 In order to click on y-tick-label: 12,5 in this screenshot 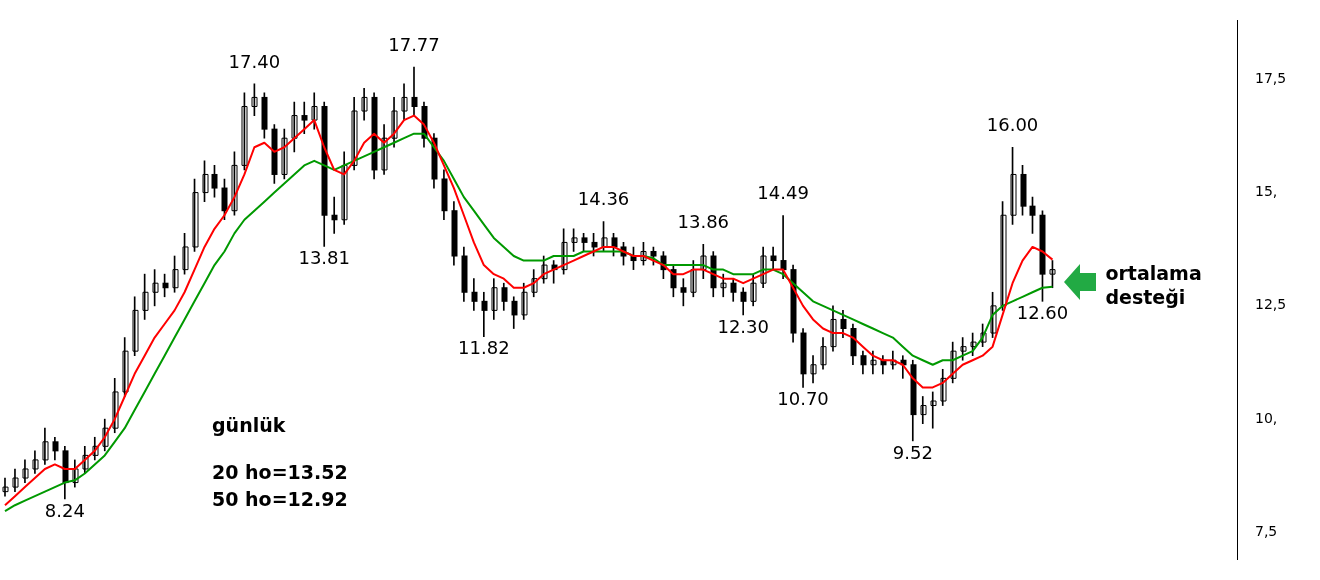, I will do `click(1271, 304)`.